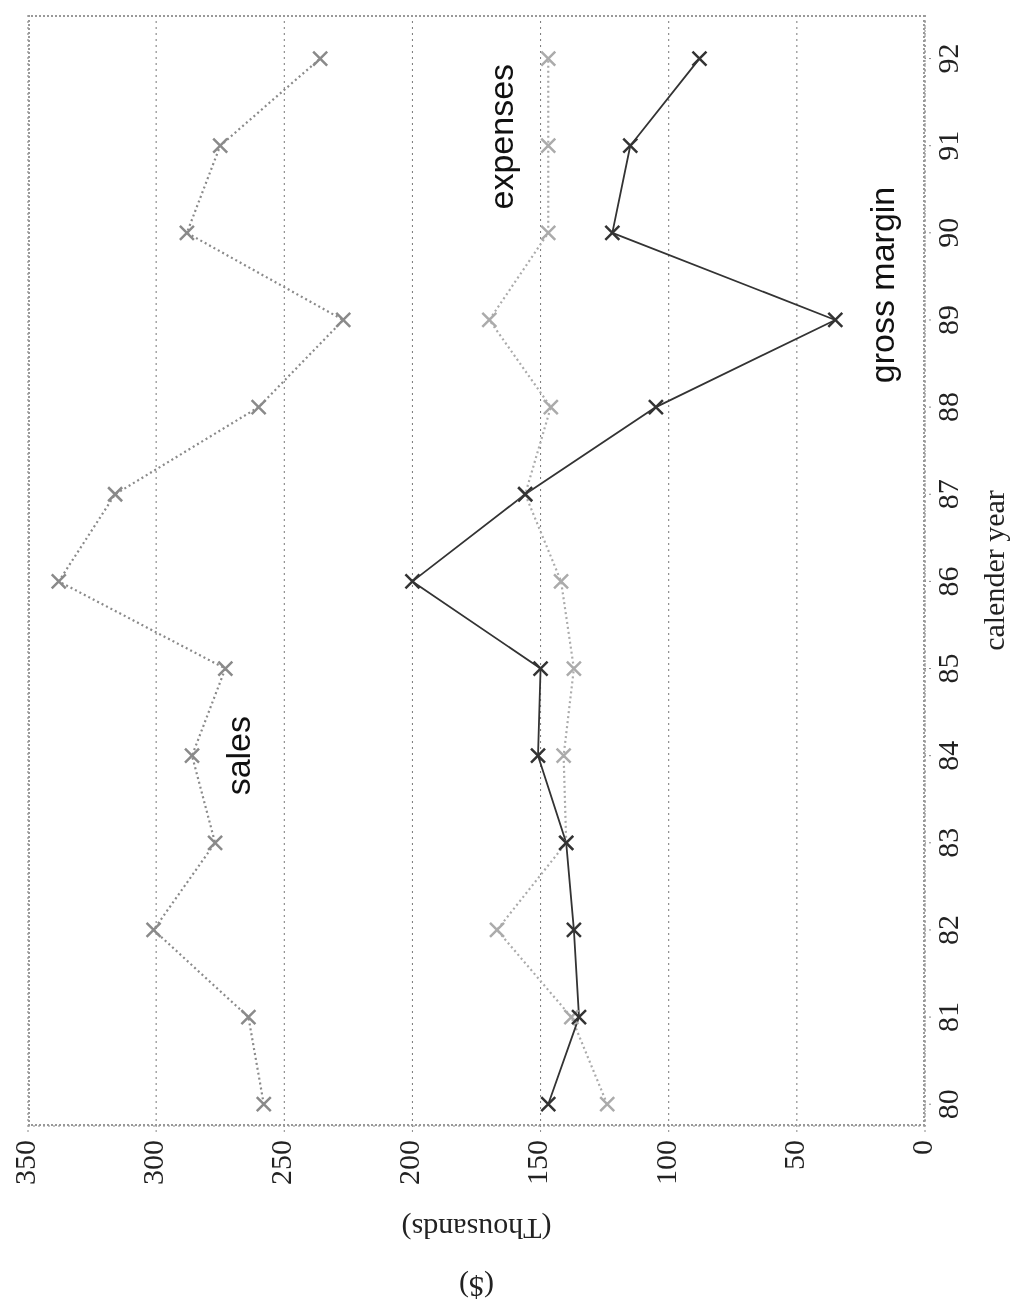  Describe the element at coordinates (947, 668) in the screenshot. I see `y-tick-label: 85` at that location.